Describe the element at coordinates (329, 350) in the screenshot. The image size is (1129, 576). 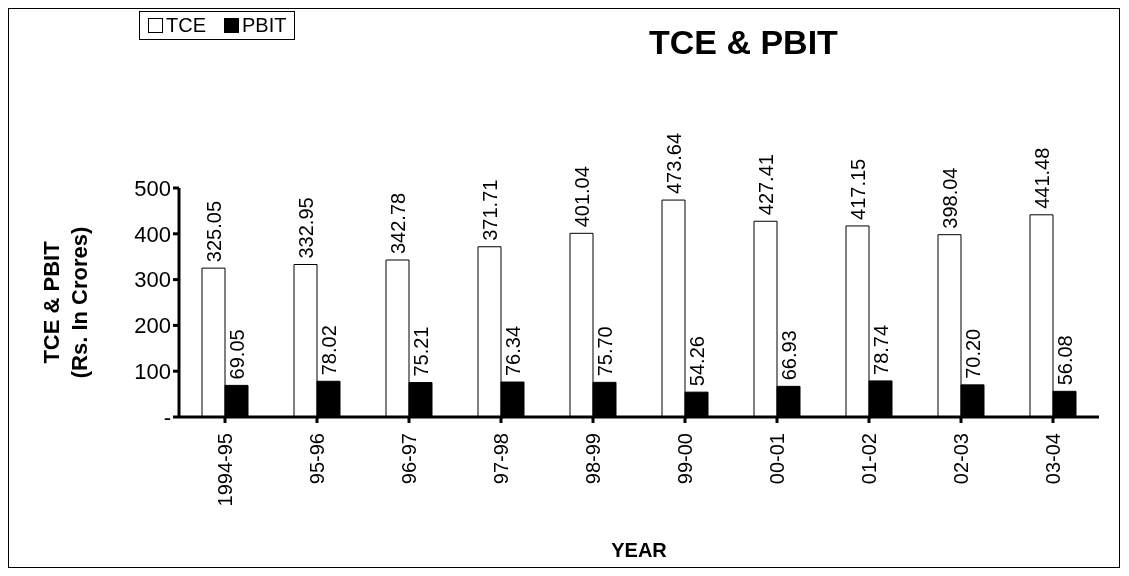
I see `data-label: 78.02` at that location.